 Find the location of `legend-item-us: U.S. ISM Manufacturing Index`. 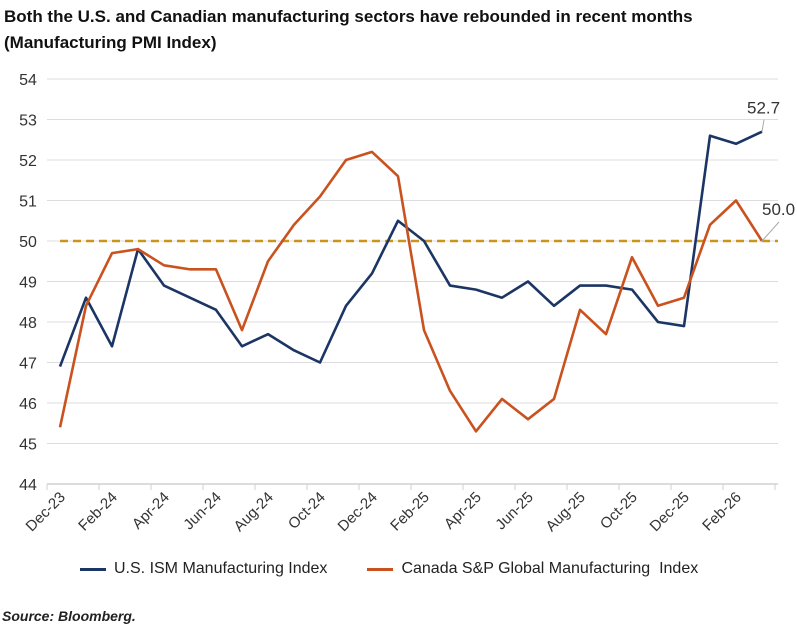

legend-item-us: U.S. ISM Manufacturing Index is located at coordinates (203, 569).